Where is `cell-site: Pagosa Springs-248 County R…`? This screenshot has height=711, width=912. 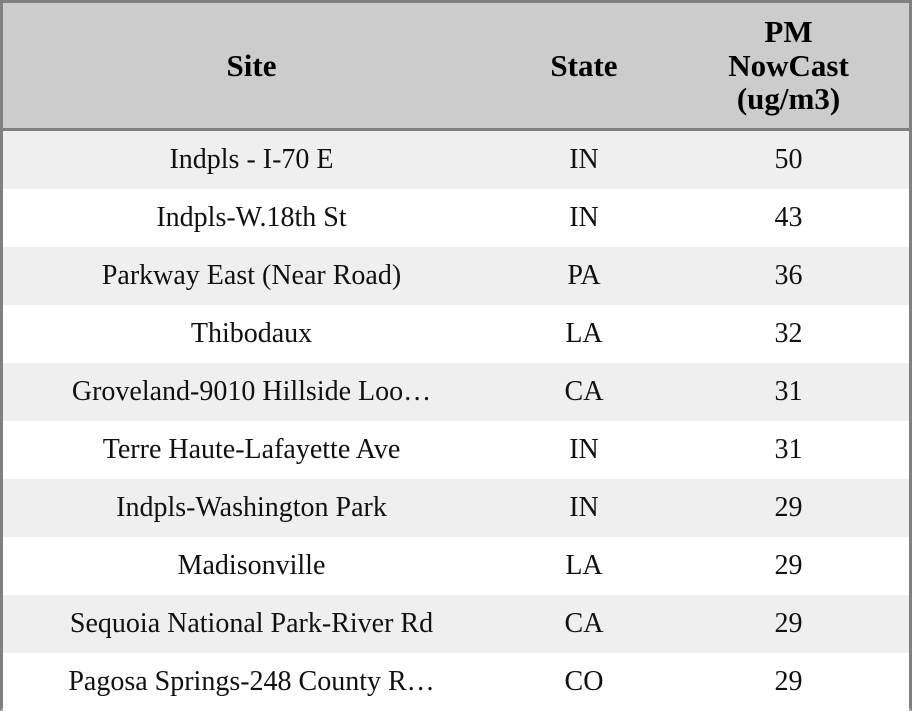
cell-site: Pagosa Springs-248 County R… is located at coordinates (251, 682).